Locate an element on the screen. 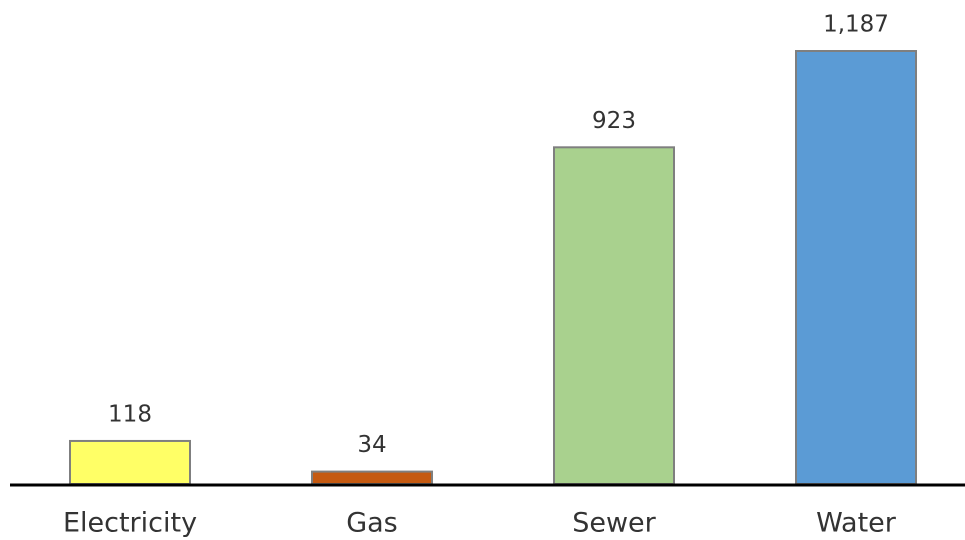 This screenshot has height=540, width=965. x-tick-label: Electricity is located at coordinates (130, 523).